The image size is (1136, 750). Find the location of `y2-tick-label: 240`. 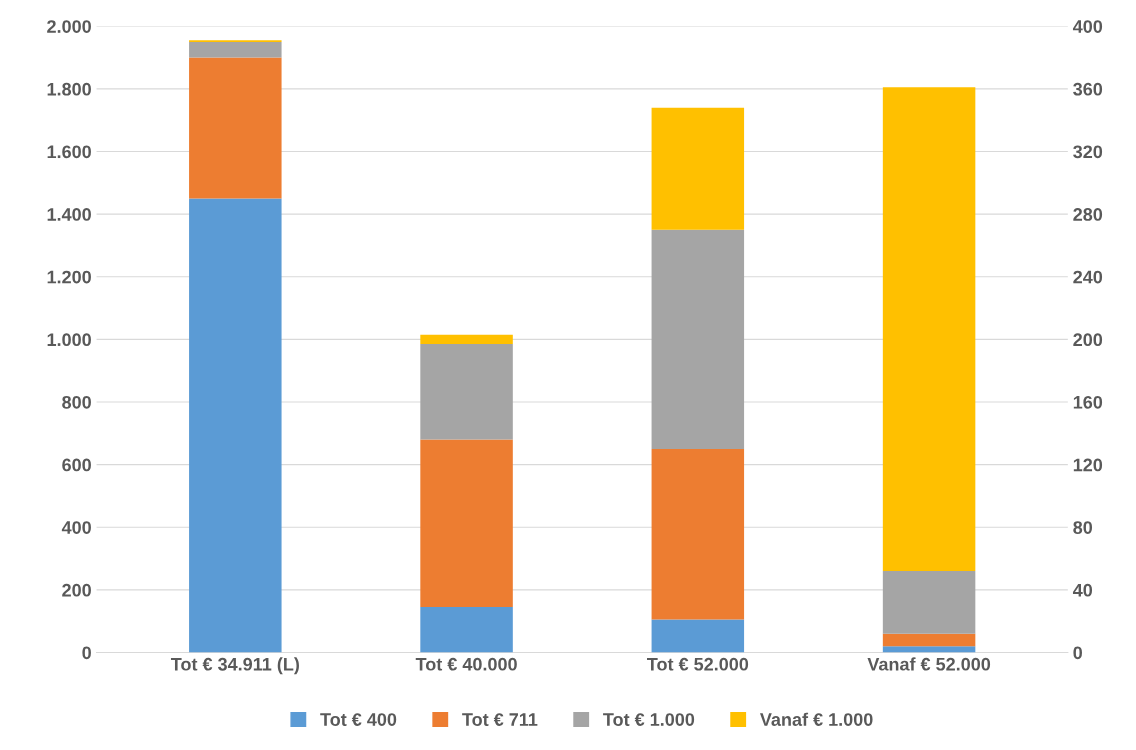

y2-tick-label: 240 is located at coordinates (1088, 277).